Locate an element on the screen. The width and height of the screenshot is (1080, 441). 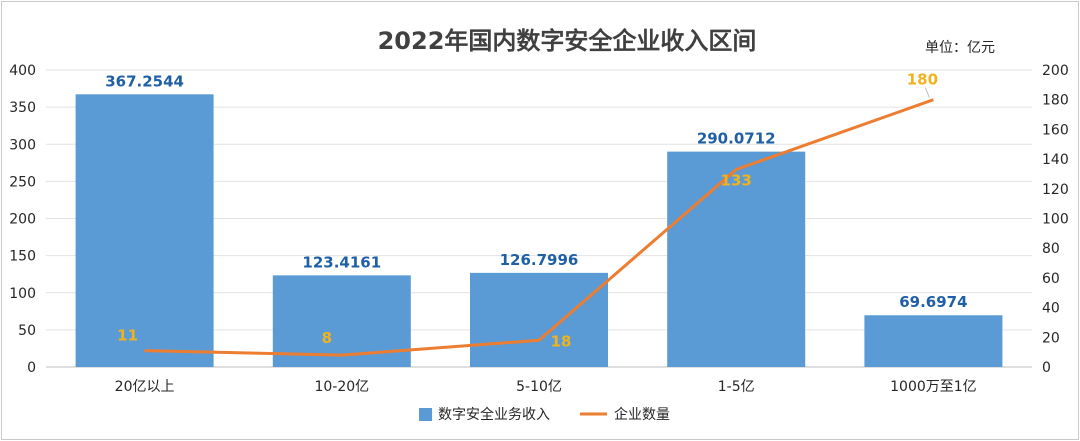
legend-bar-swatch is located at coordinates (425, 414).